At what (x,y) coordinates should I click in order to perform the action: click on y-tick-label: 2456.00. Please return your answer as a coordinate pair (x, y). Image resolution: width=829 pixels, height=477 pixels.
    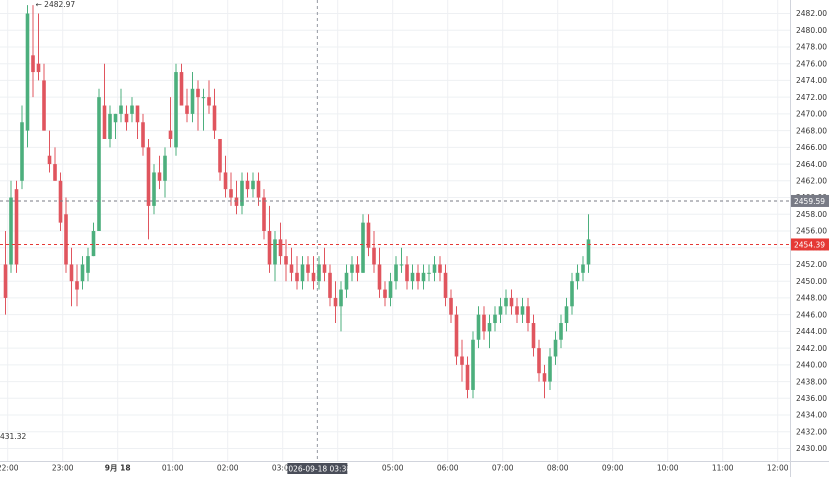
    Looking at the image, I should click on (811, 231).